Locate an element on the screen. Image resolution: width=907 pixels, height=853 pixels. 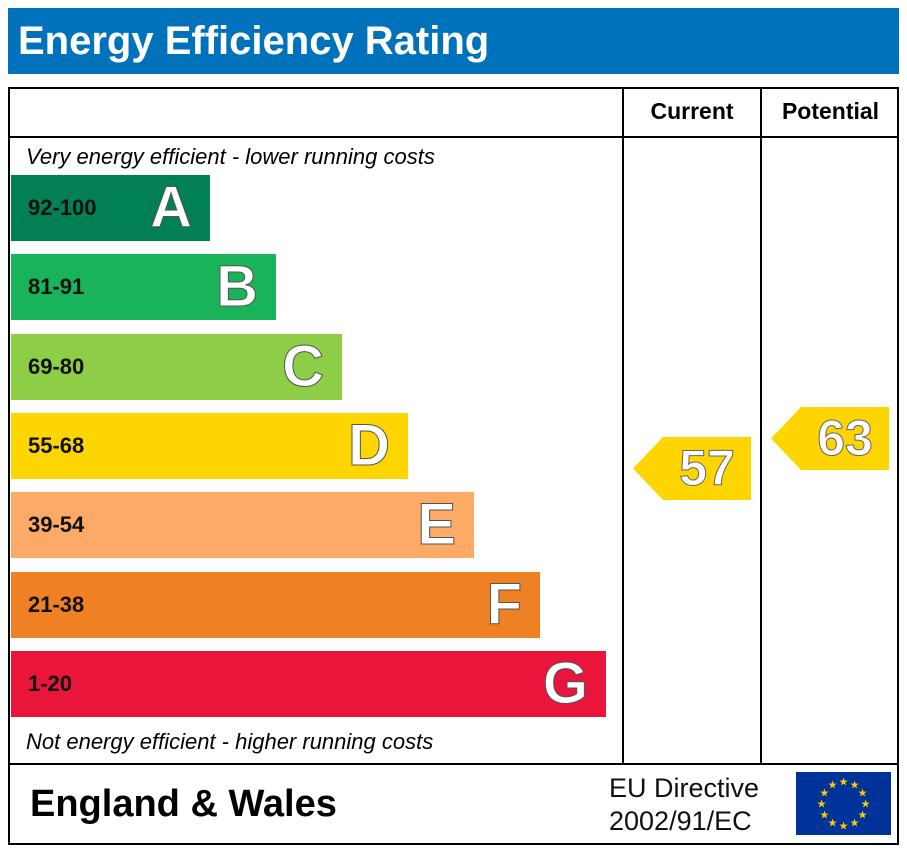
band-range: 81-91 is located at coordinates (56, 286).